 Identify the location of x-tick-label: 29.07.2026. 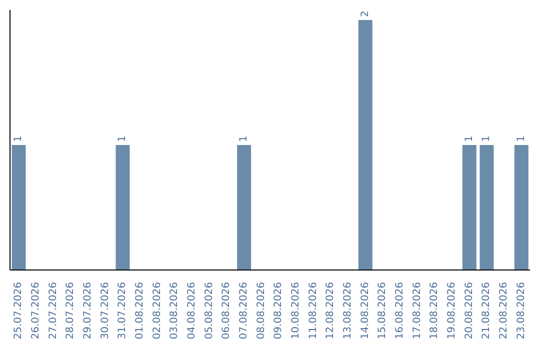
(88, 311).